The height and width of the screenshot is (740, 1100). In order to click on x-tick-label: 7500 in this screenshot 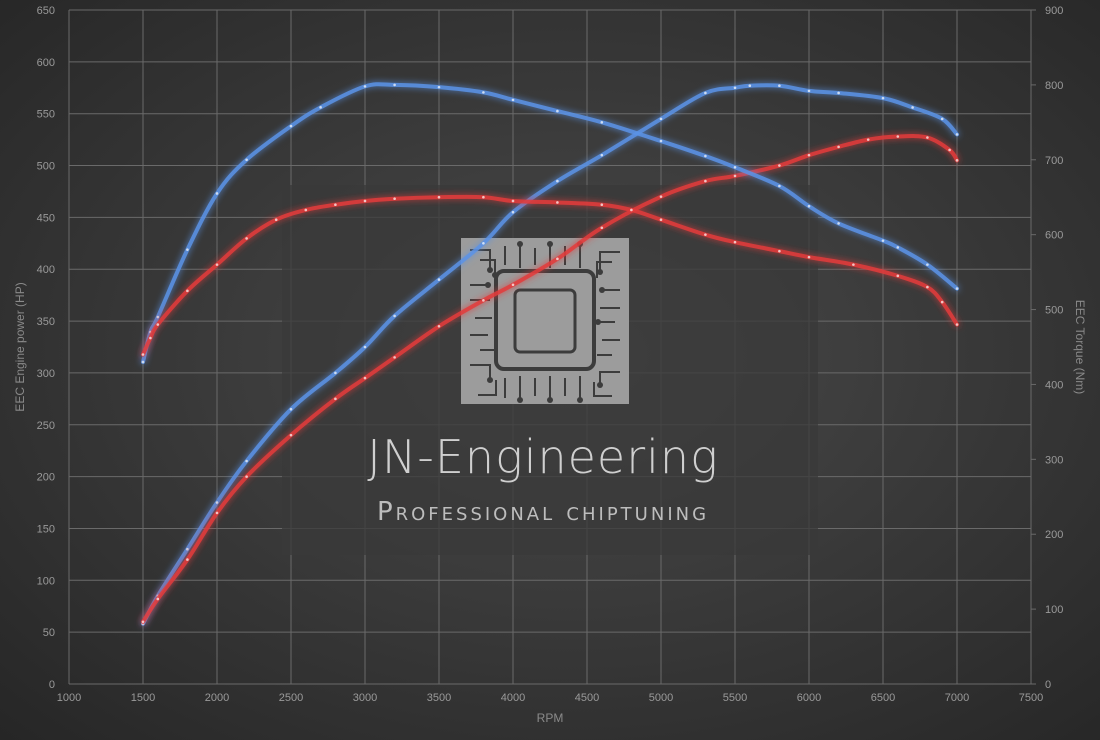, I will do `click(1031, 698)`.